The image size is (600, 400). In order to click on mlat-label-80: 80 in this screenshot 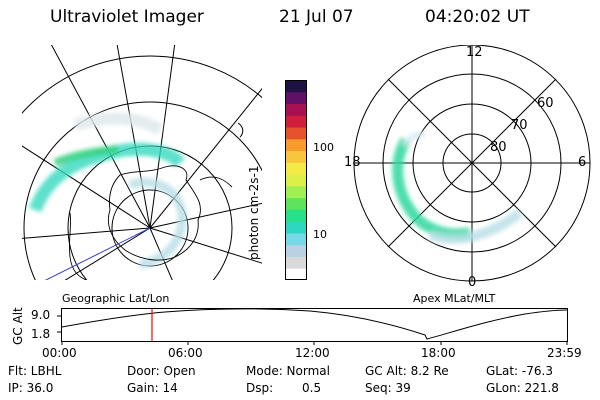, I will do `click(498, 147)`.